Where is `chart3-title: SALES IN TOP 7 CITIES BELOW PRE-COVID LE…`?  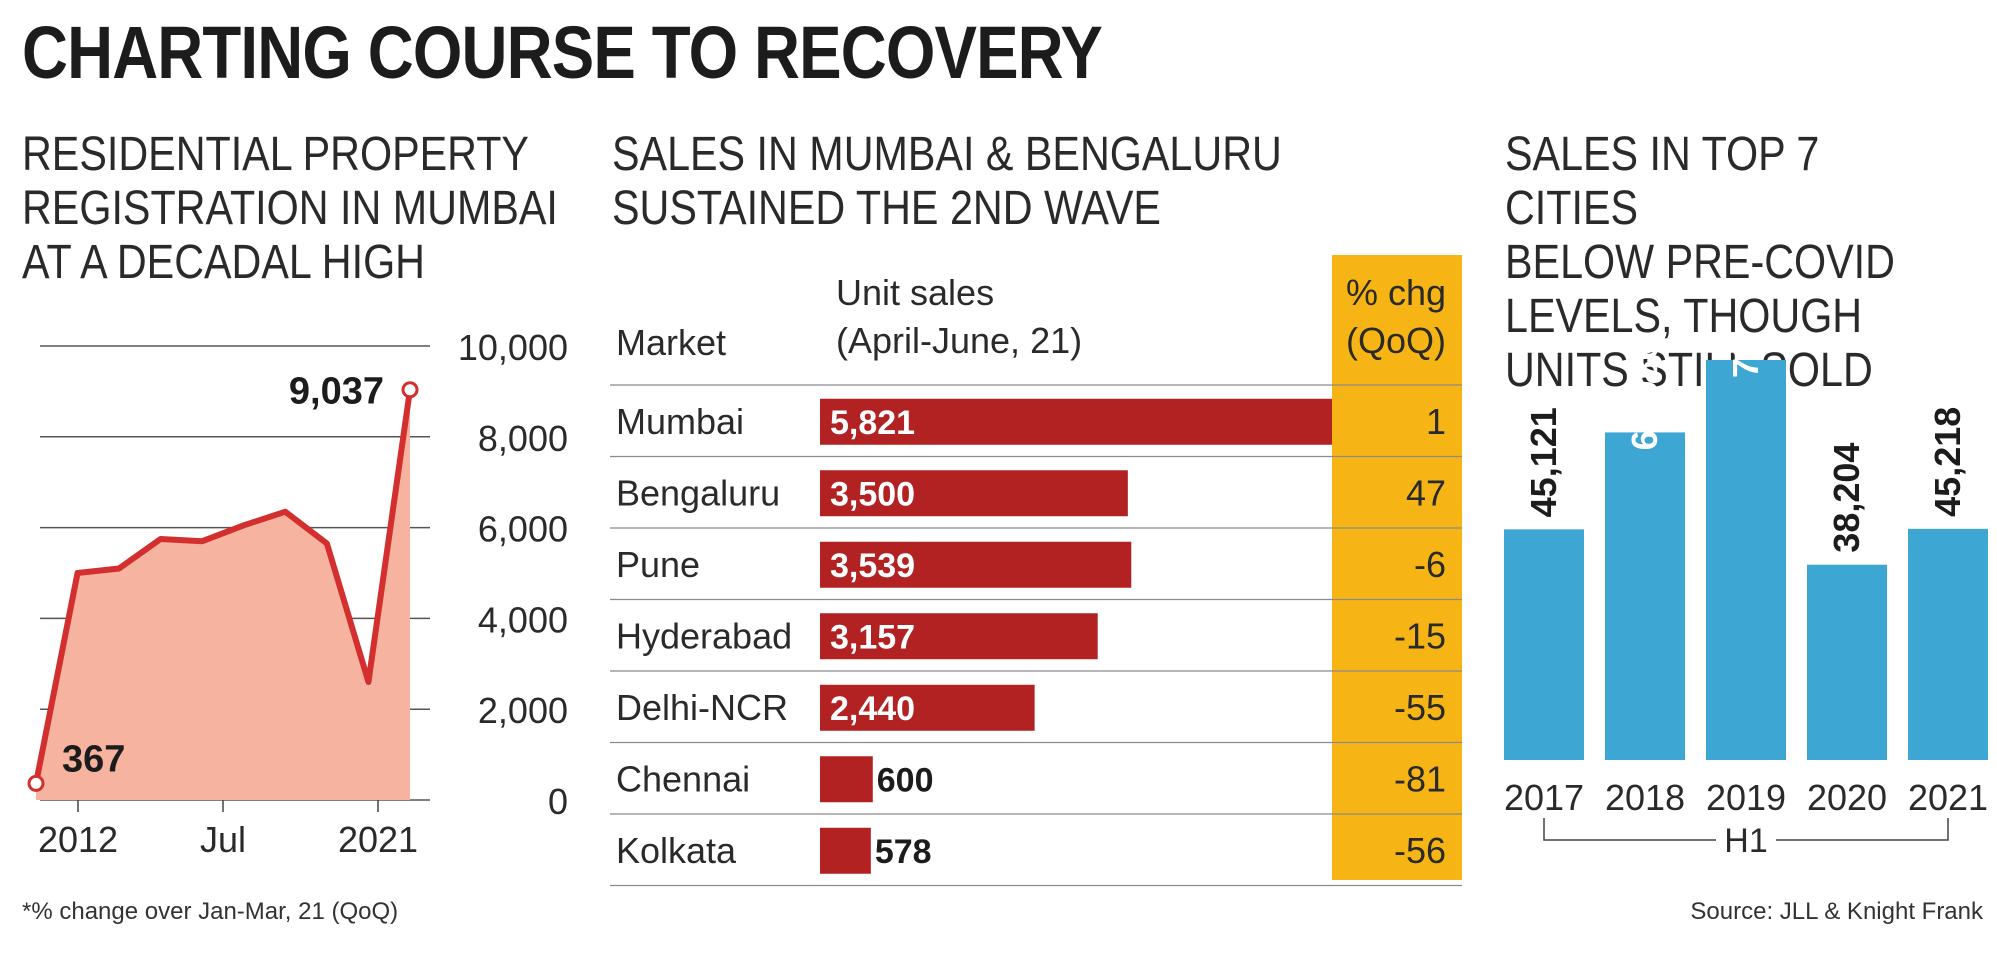
chart3-title: SALES IN TOP 7 CITIES BELOW PRE-COVID LE… is located at coordinates (1700, 262).